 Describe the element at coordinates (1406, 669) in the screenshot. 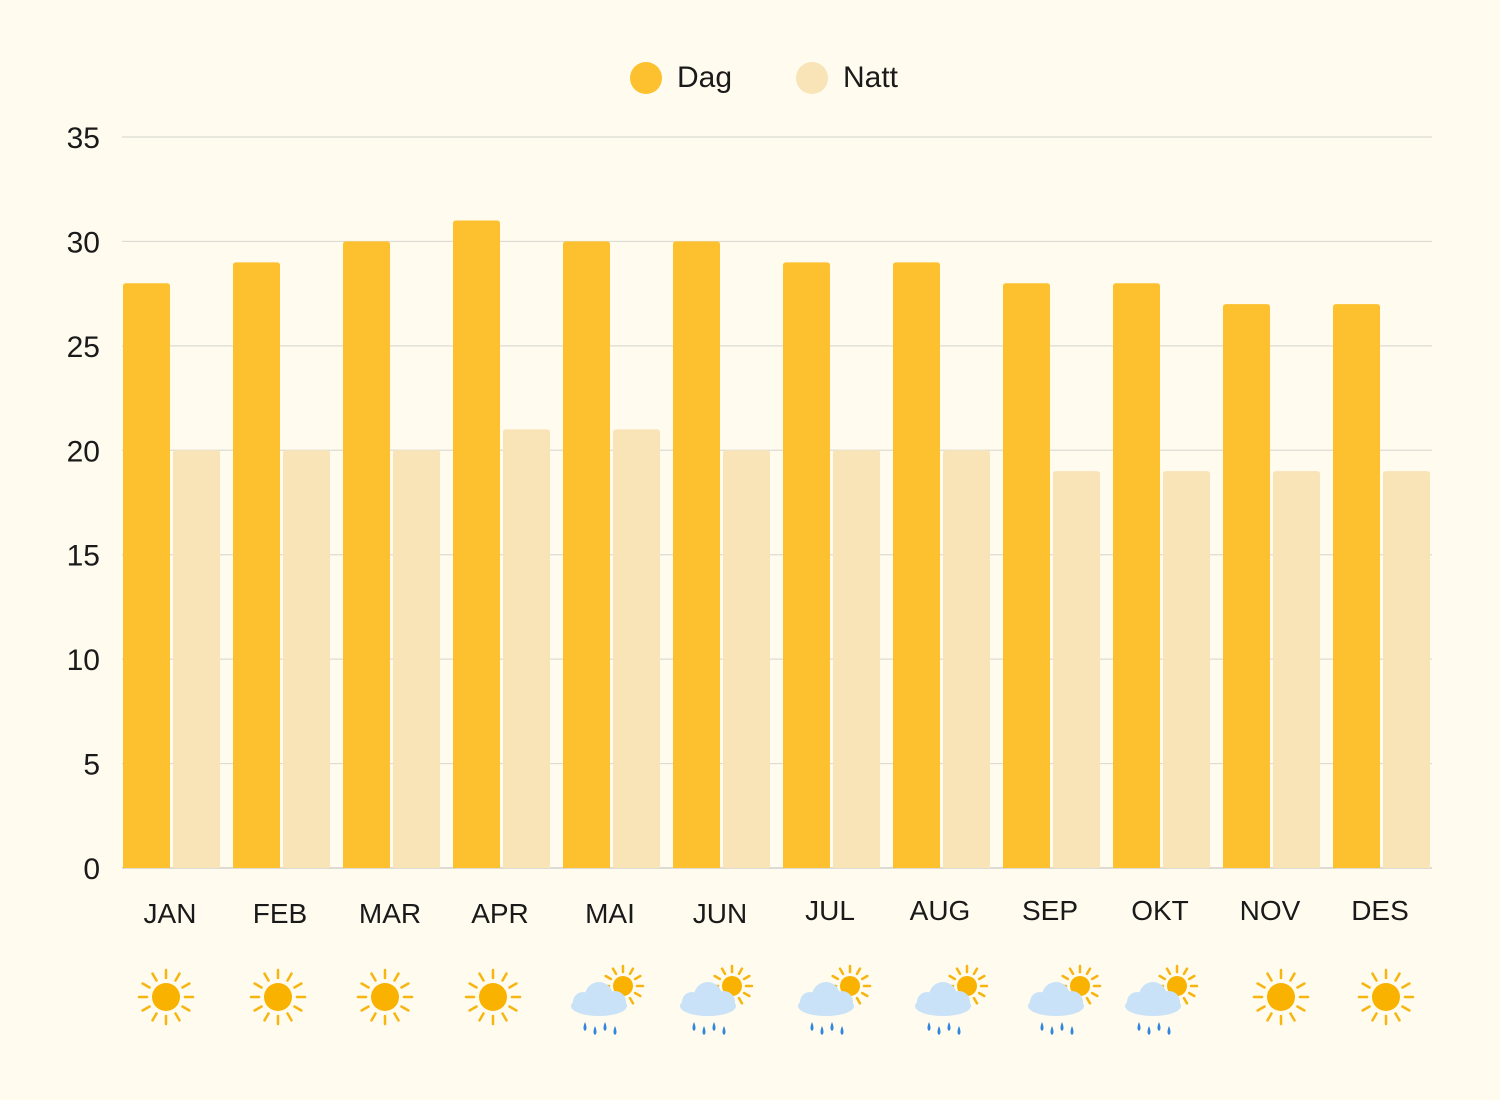

I see `bar-natt-des` at that location.